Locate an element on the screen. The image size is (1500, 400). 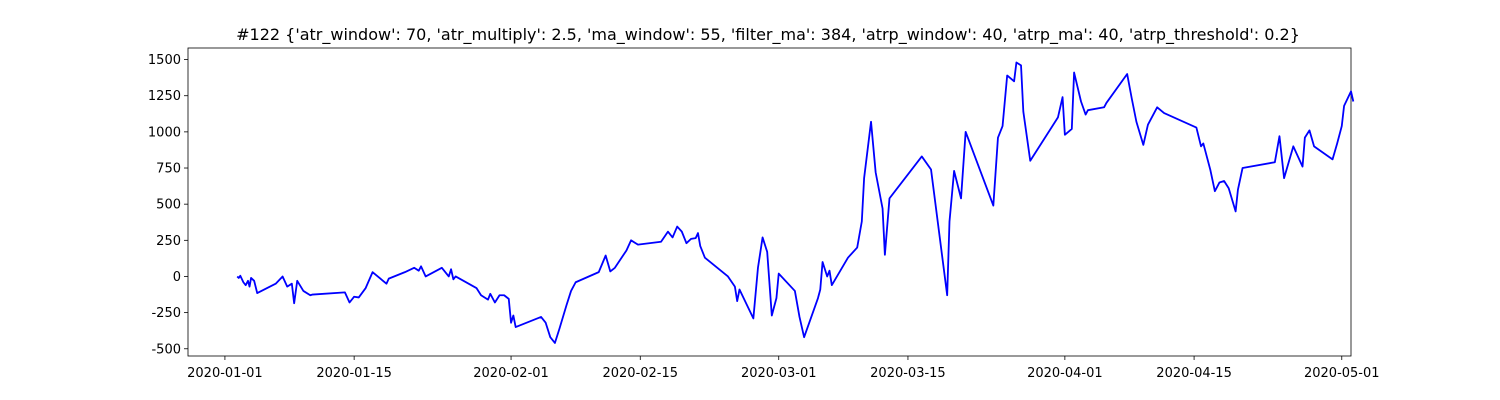
y-axis: -500 -250 0 250 500 750 1000 1250 1500 is located at coordinates (168, 205).